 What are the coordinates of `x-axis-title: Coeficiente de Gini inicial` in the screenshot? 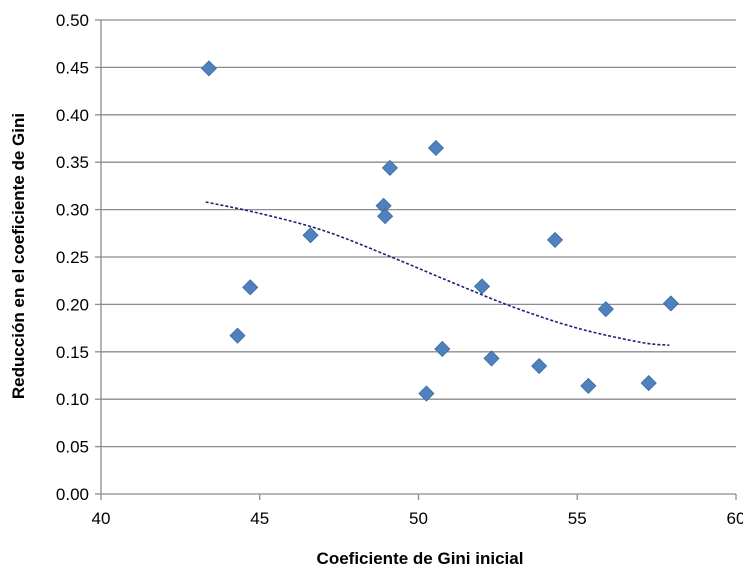 It's located at (420, 558).